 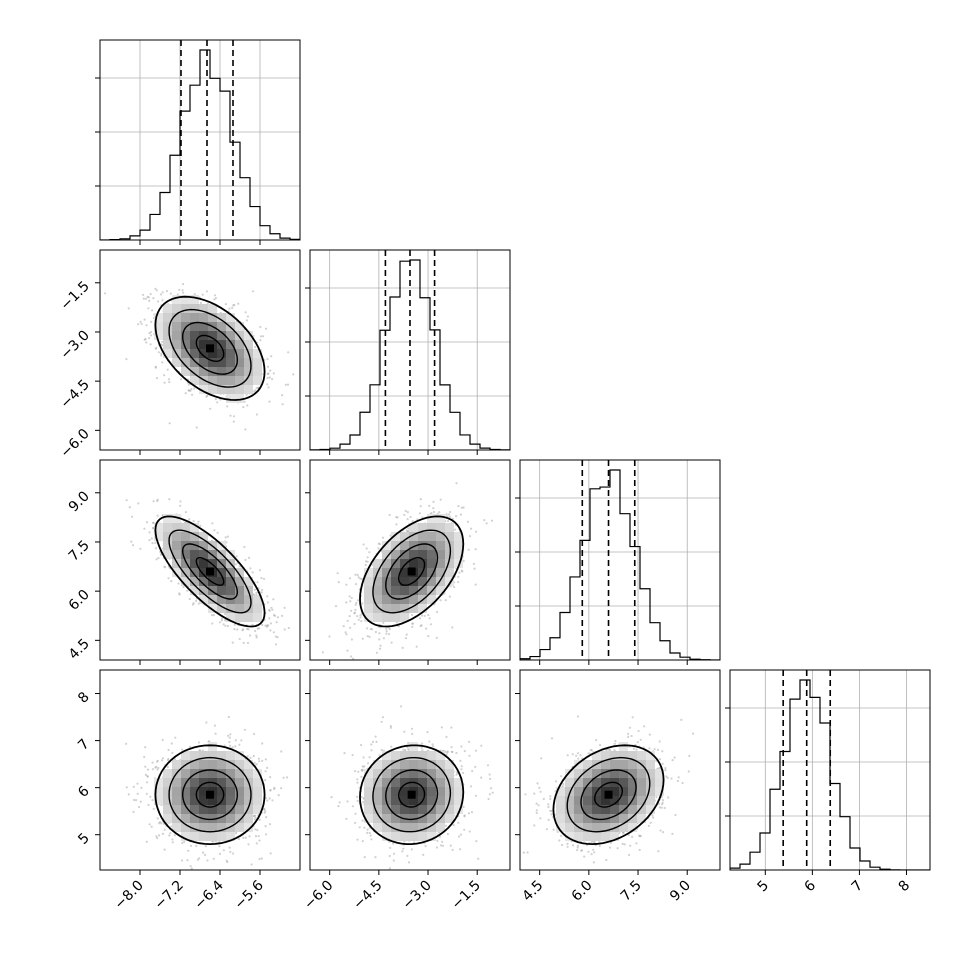 What do you see at coordinates (811, 886) in the screenshot?
I see `x-tick-label: 6` at bounding box center [811, 886].